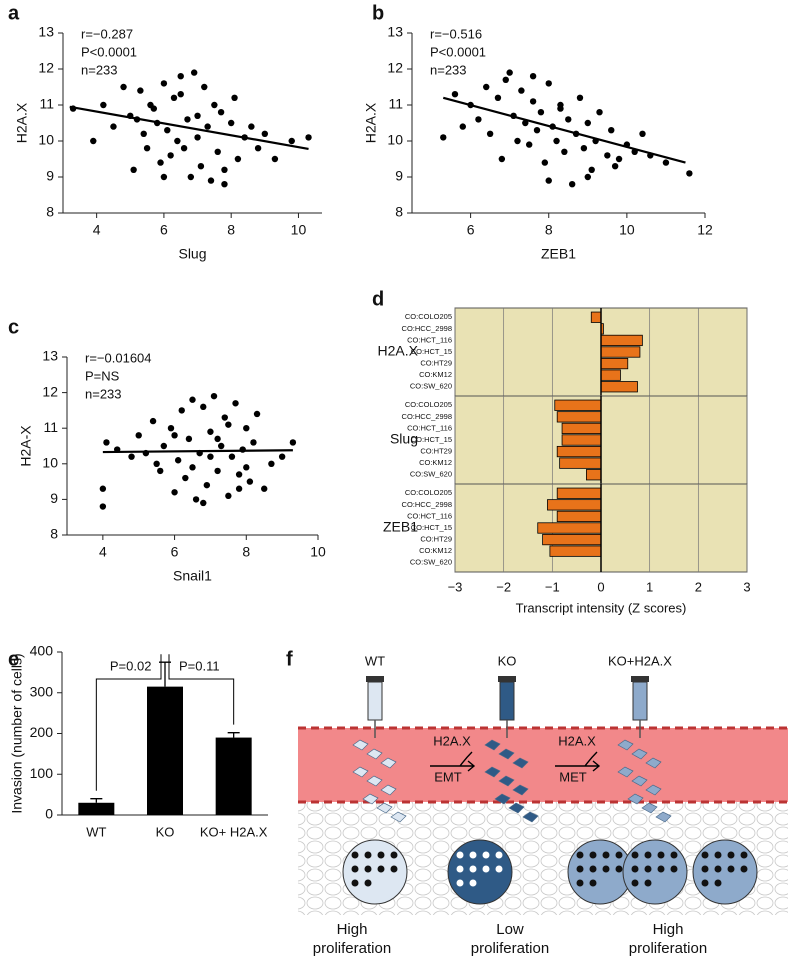 Image resolution: width=788 pixels, height=965 pixels. Describe the element at coordinates (118, 357) in the screenshot. I see `annotation: r=−0.01604` at that location.